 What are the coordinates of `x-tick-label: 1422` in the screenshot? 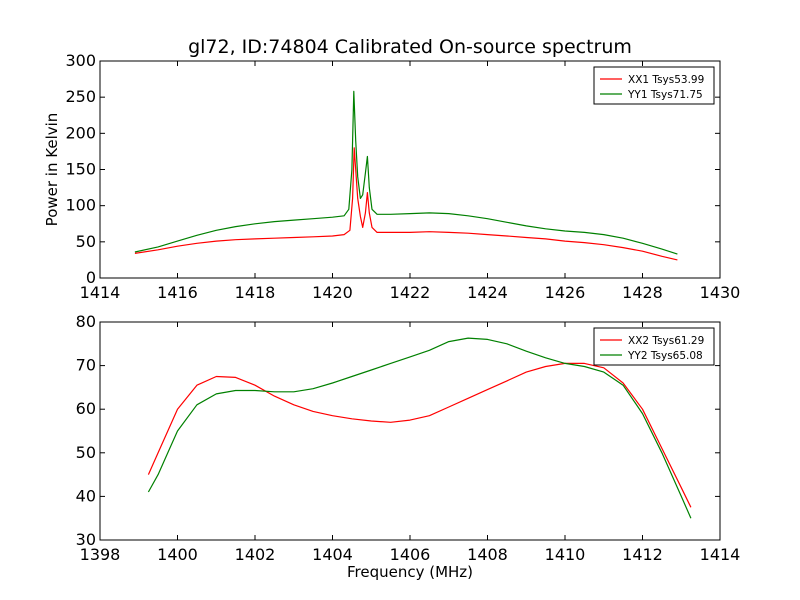 It's located at (410, 292).